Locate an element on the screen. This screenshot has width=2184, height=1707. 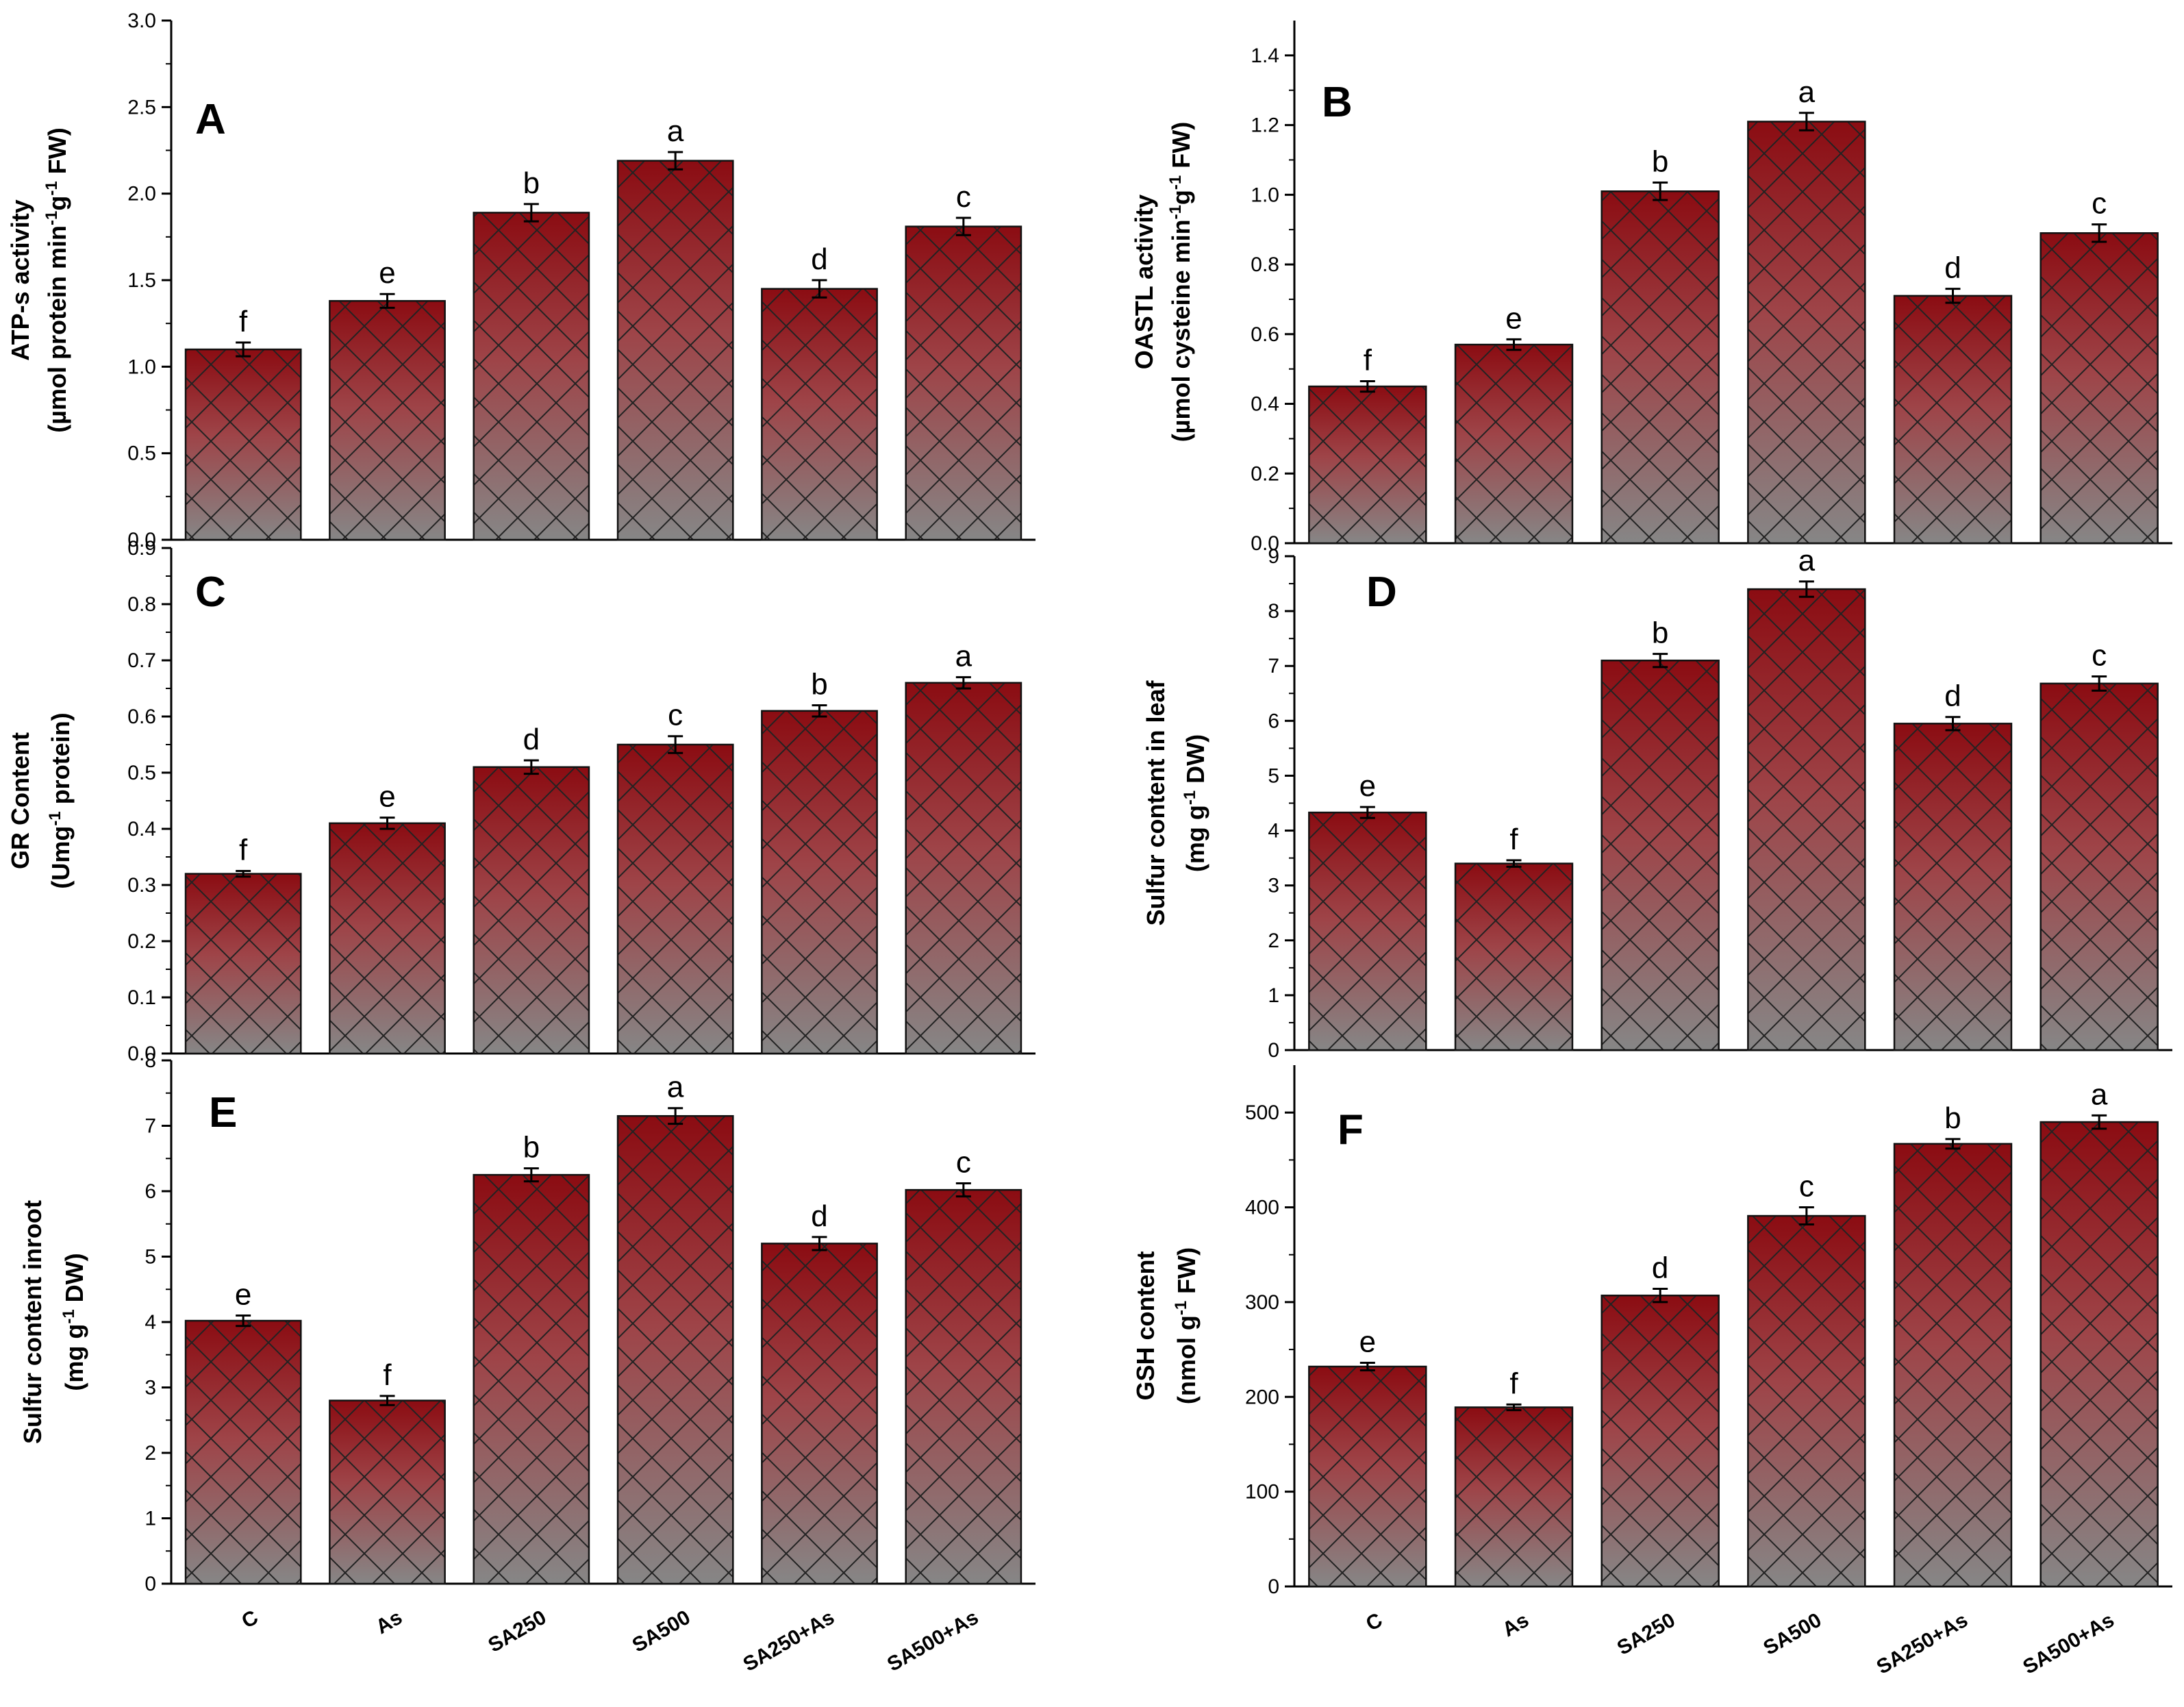
y-tick-label: 1.2 is located at coordinates (1265, 125).